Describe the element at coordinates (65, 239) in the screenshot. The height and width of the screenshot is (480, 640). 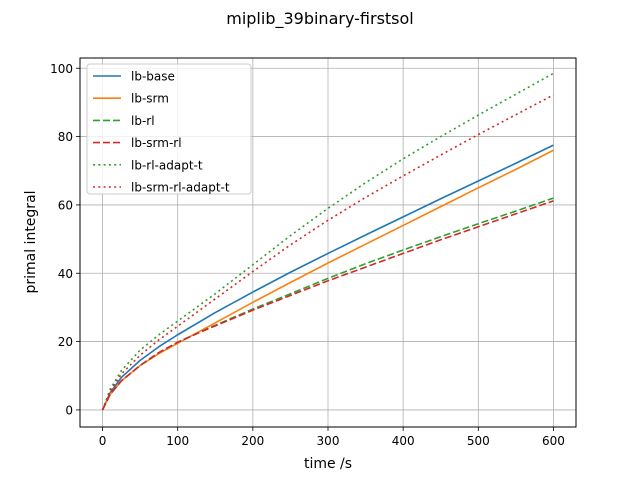
I see `y-axis: 0 20 40 60 80 100` at that location.